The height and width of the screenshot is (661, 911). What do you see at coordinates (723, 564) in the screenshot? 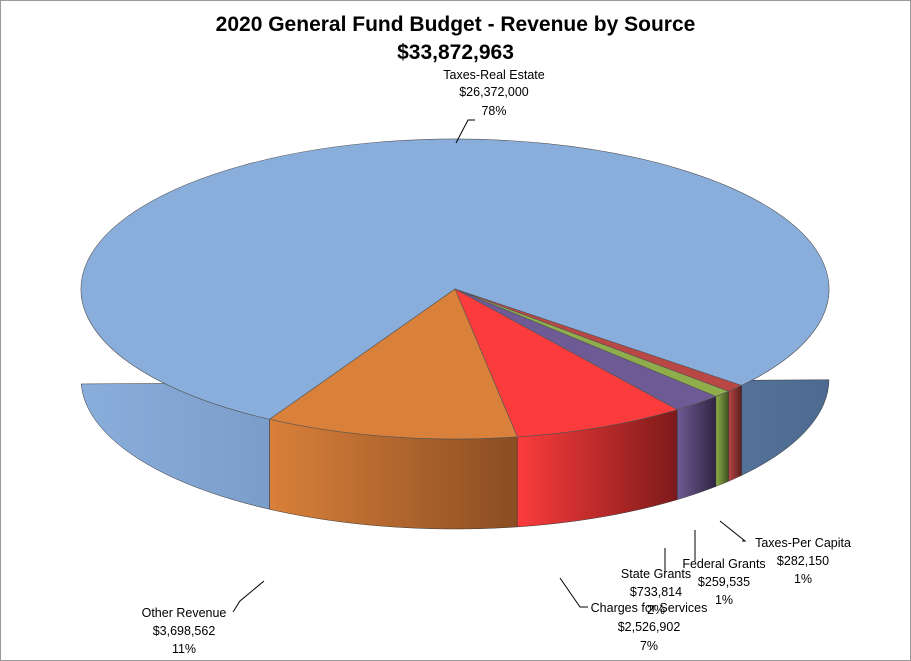
I see `label-name: Federal Grants` at bounding box center [723, 564].